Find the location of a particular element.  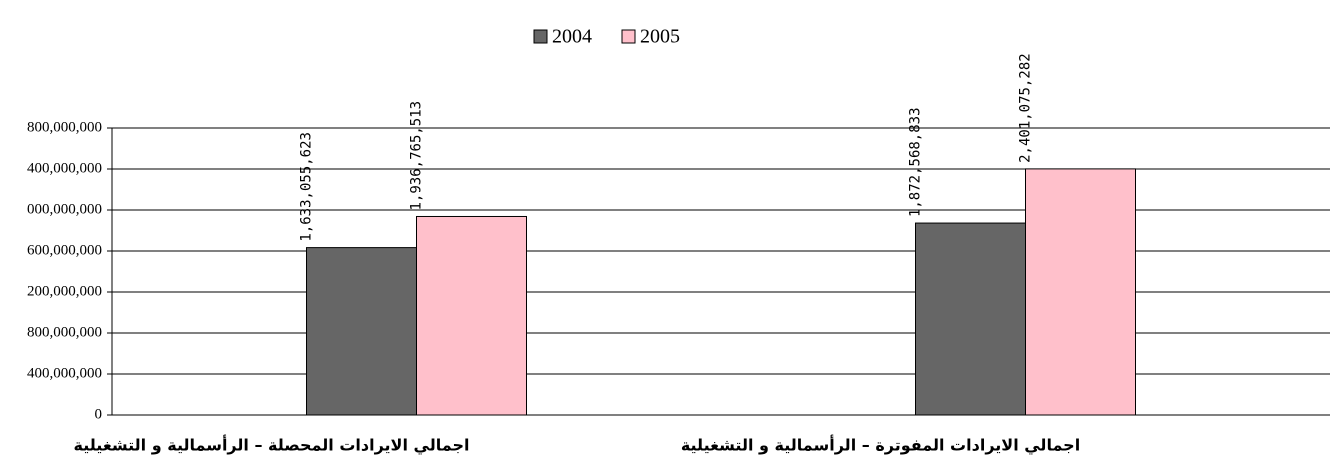

data-label: 1,936,765,513 is located at coordinates (417, 156).